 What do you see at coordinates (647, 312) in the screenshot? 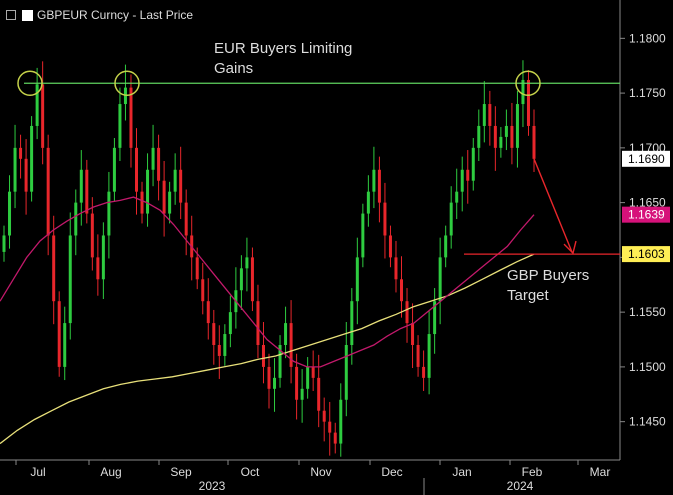
I see `y-tick-label: 1.1550` at bounding box center [647, 312].